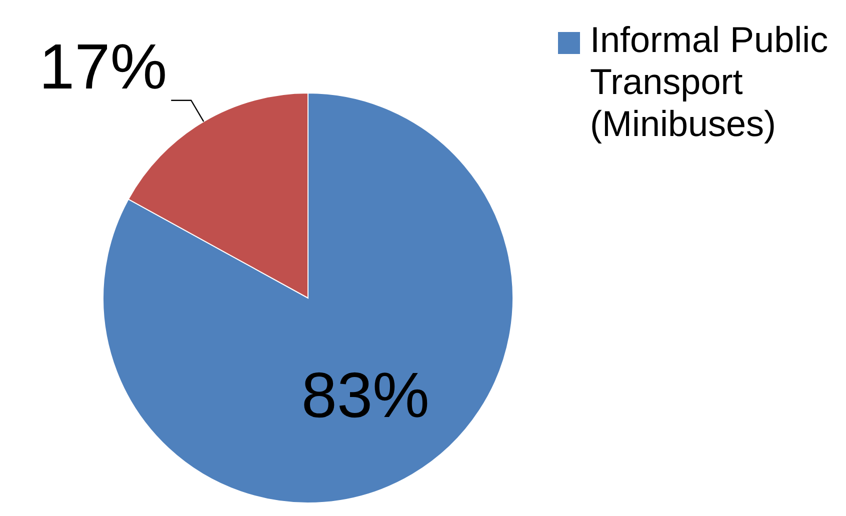  What do you see at coordinates (103, 66) in the screenshot?
I see `data-label: 17%` at bounding box center [103, 66].